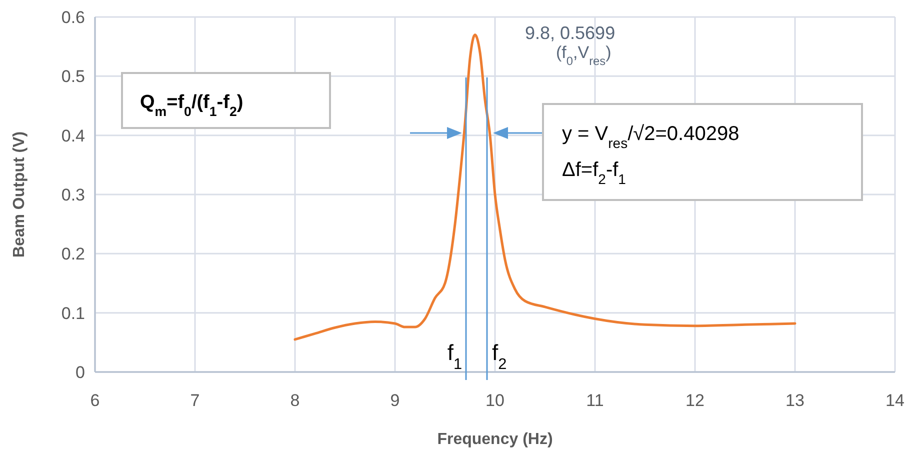 The height and width of the screenshot is (456, 908). I want to click on y-tick-label: 0.5, so click(73, 76).